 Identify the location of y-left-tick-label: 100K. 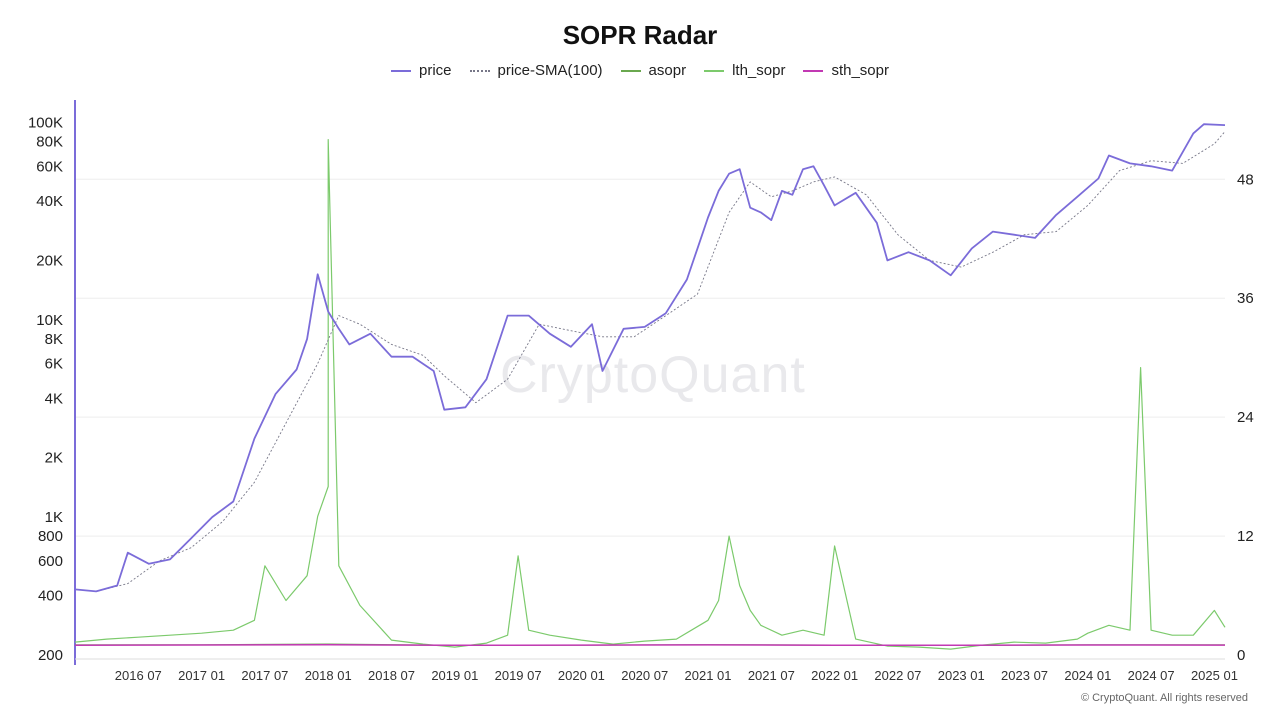
(45, 122).